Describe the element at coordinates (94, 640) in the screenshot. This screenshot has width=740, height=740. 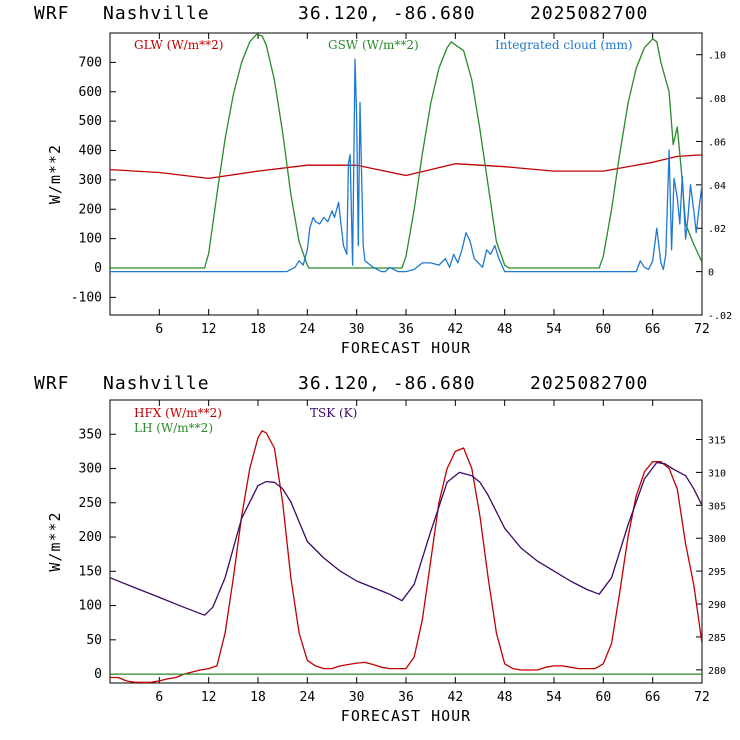
I see `y-tick-label: 50` at that location.